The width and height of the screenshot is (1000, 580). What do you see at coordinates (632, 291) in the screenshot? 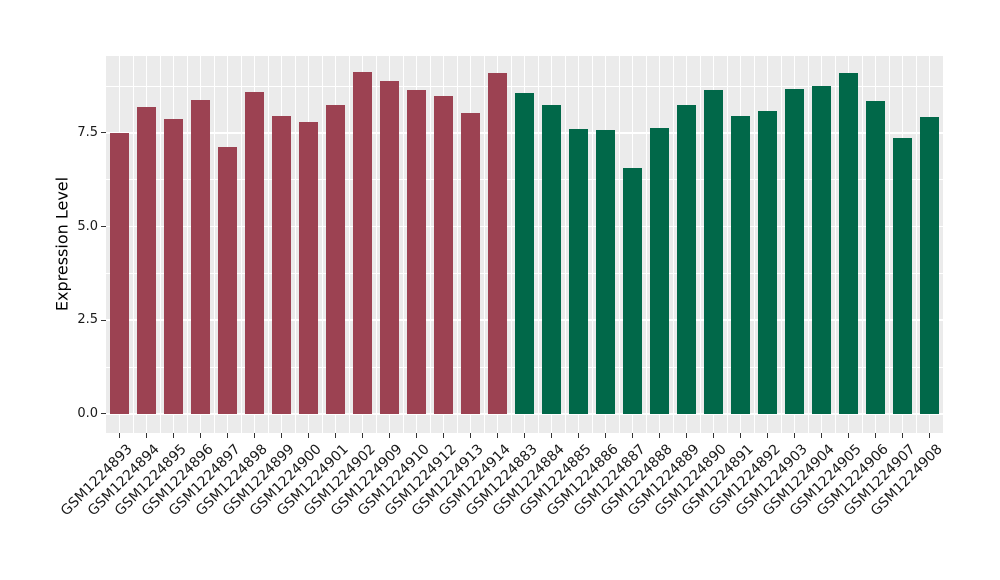
I see `bar-GSM1224887` at bounding box center [632, 291].